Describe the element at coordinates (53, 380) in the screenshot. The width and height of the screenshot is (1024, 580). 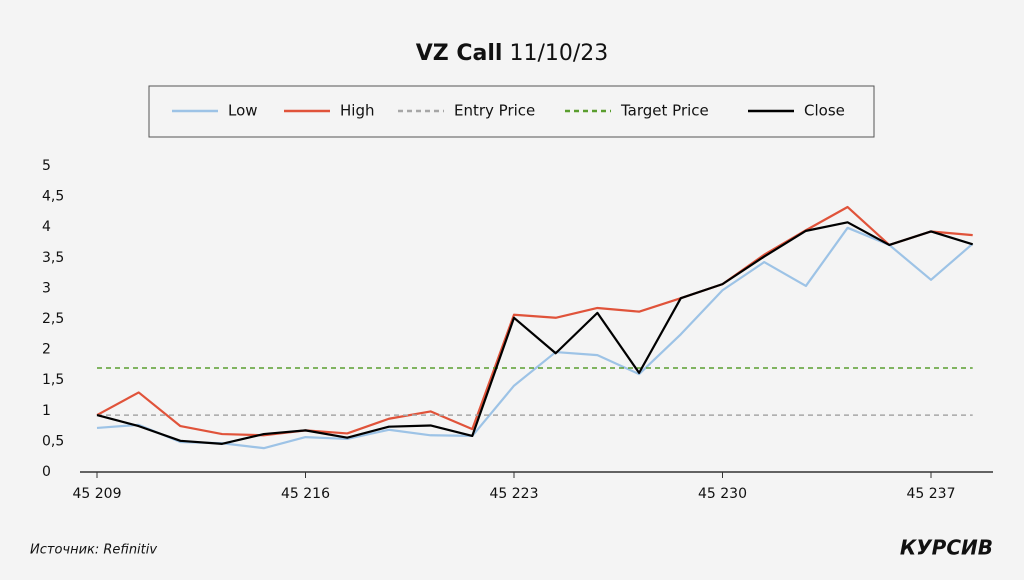
I see `y-tick-label: 1,5` at that location.